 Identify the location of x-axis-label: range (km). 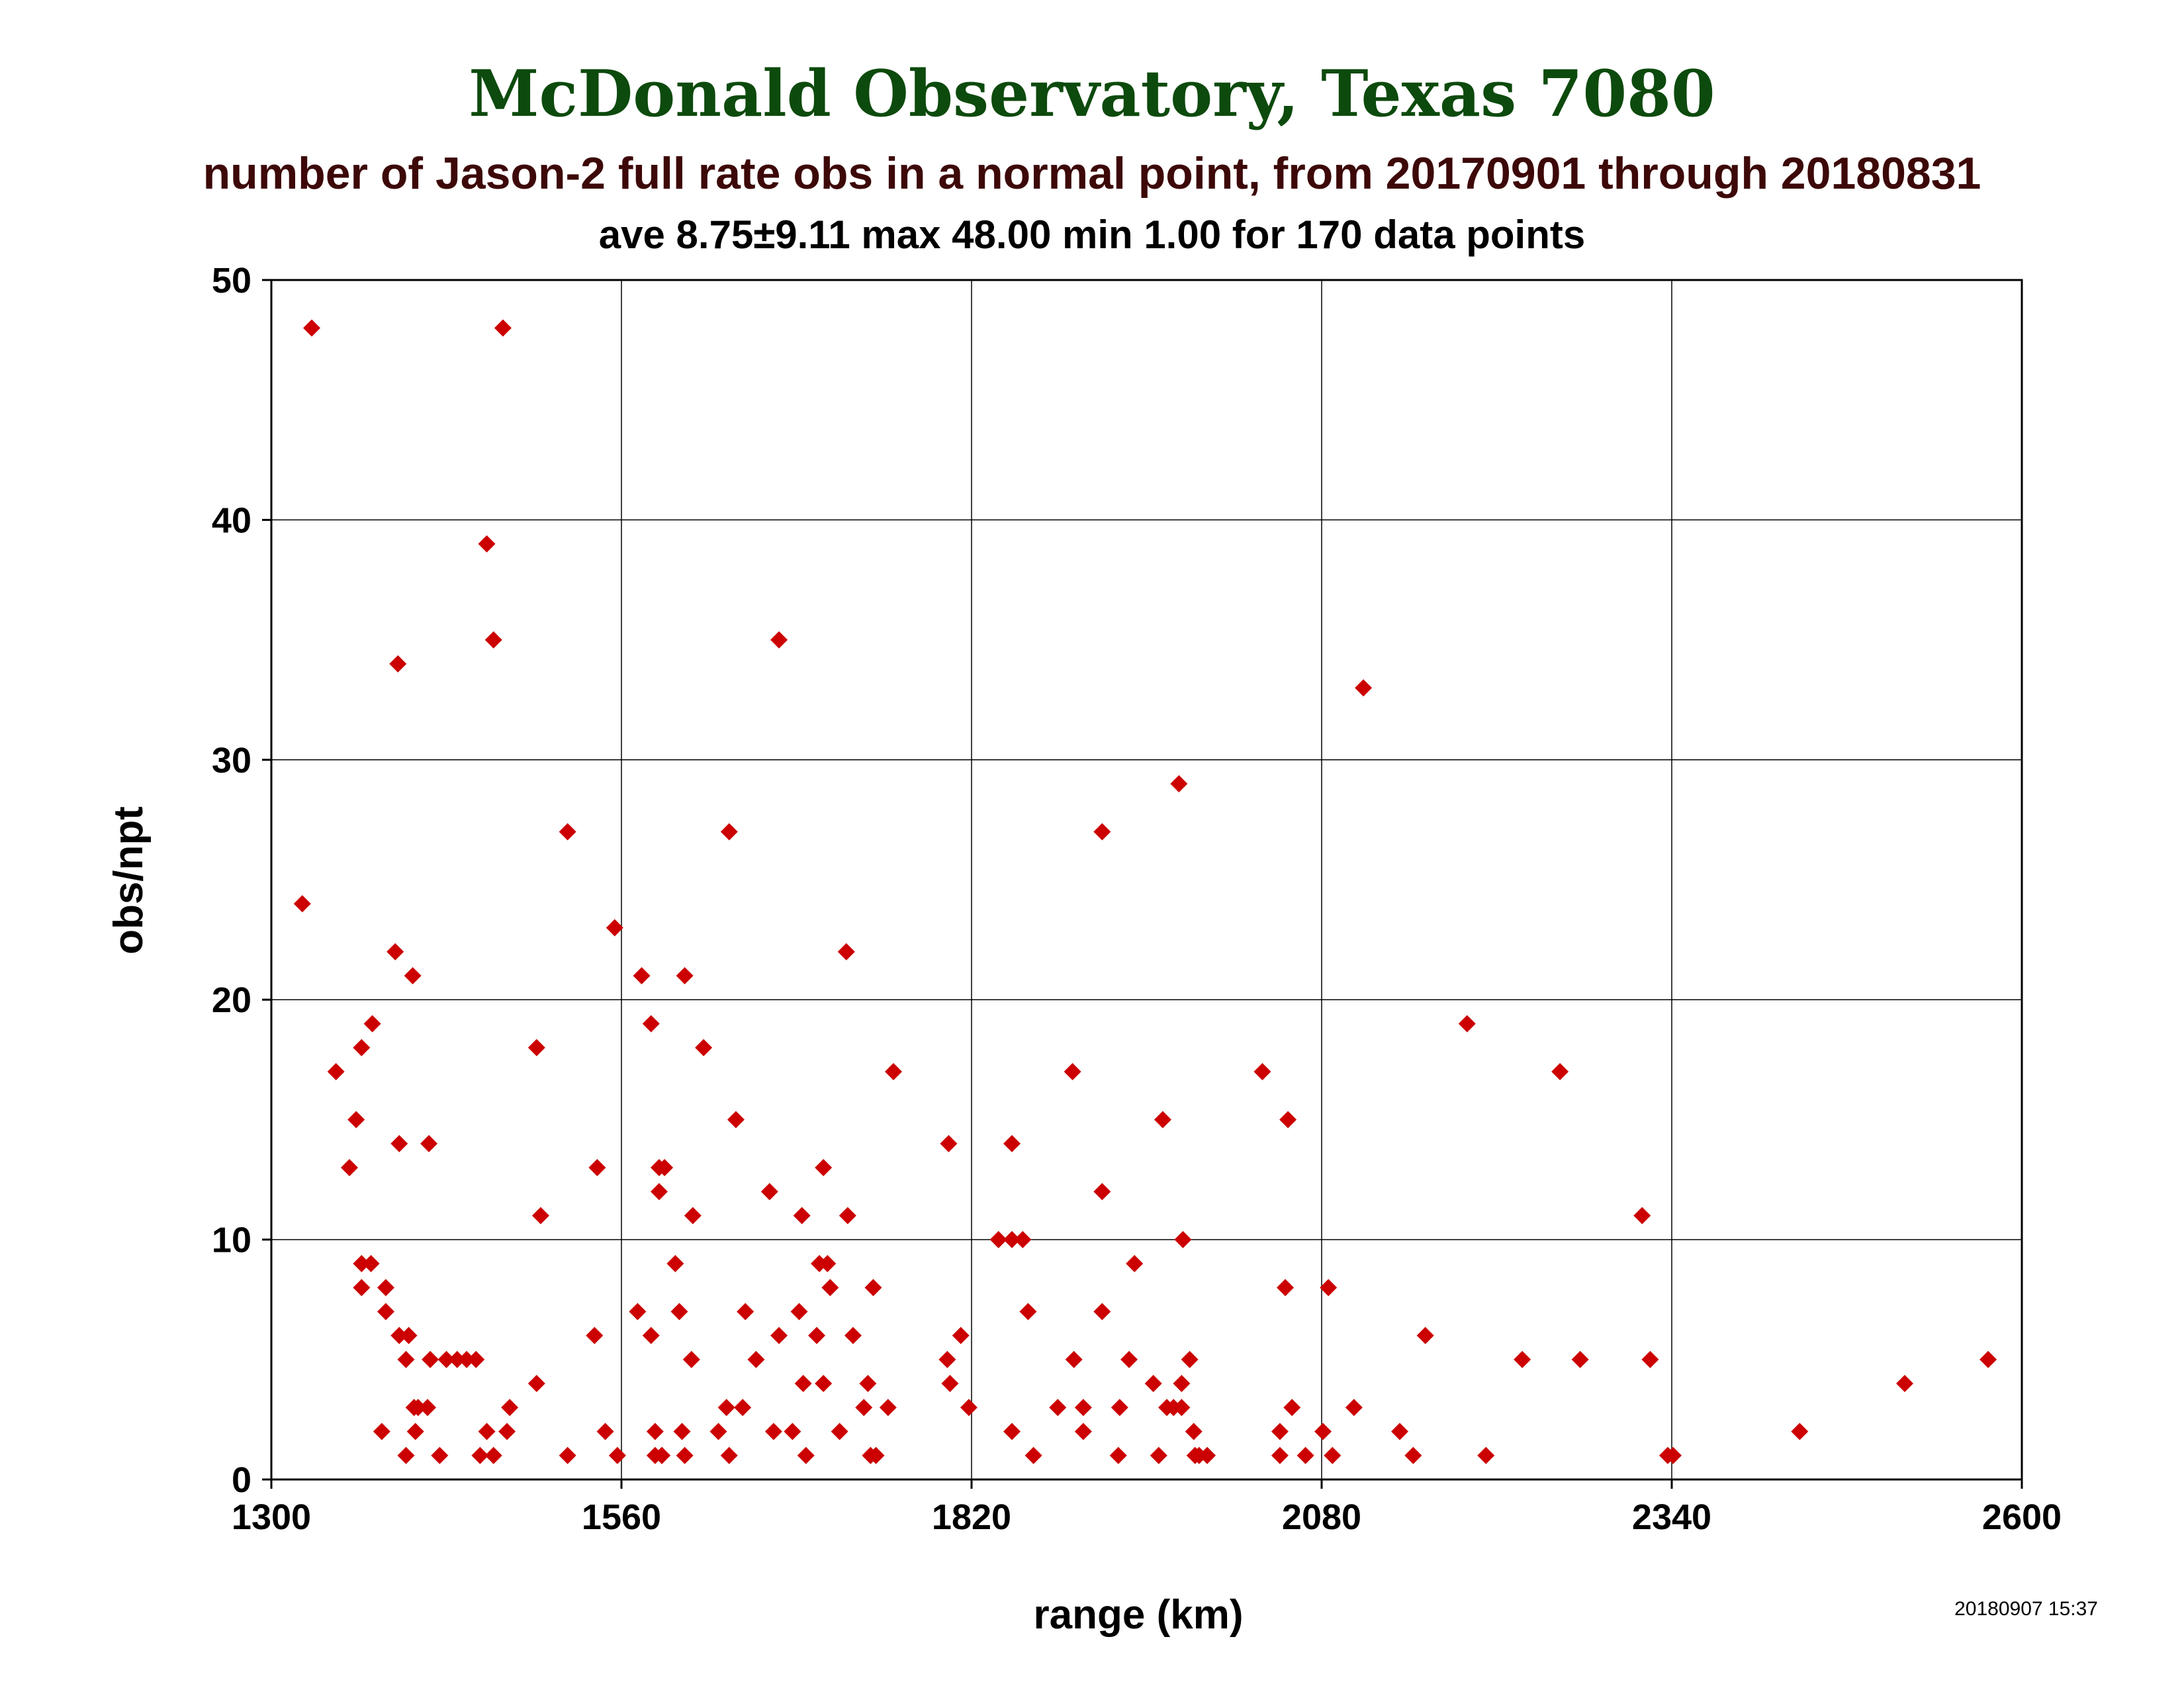
(1139, 1615).